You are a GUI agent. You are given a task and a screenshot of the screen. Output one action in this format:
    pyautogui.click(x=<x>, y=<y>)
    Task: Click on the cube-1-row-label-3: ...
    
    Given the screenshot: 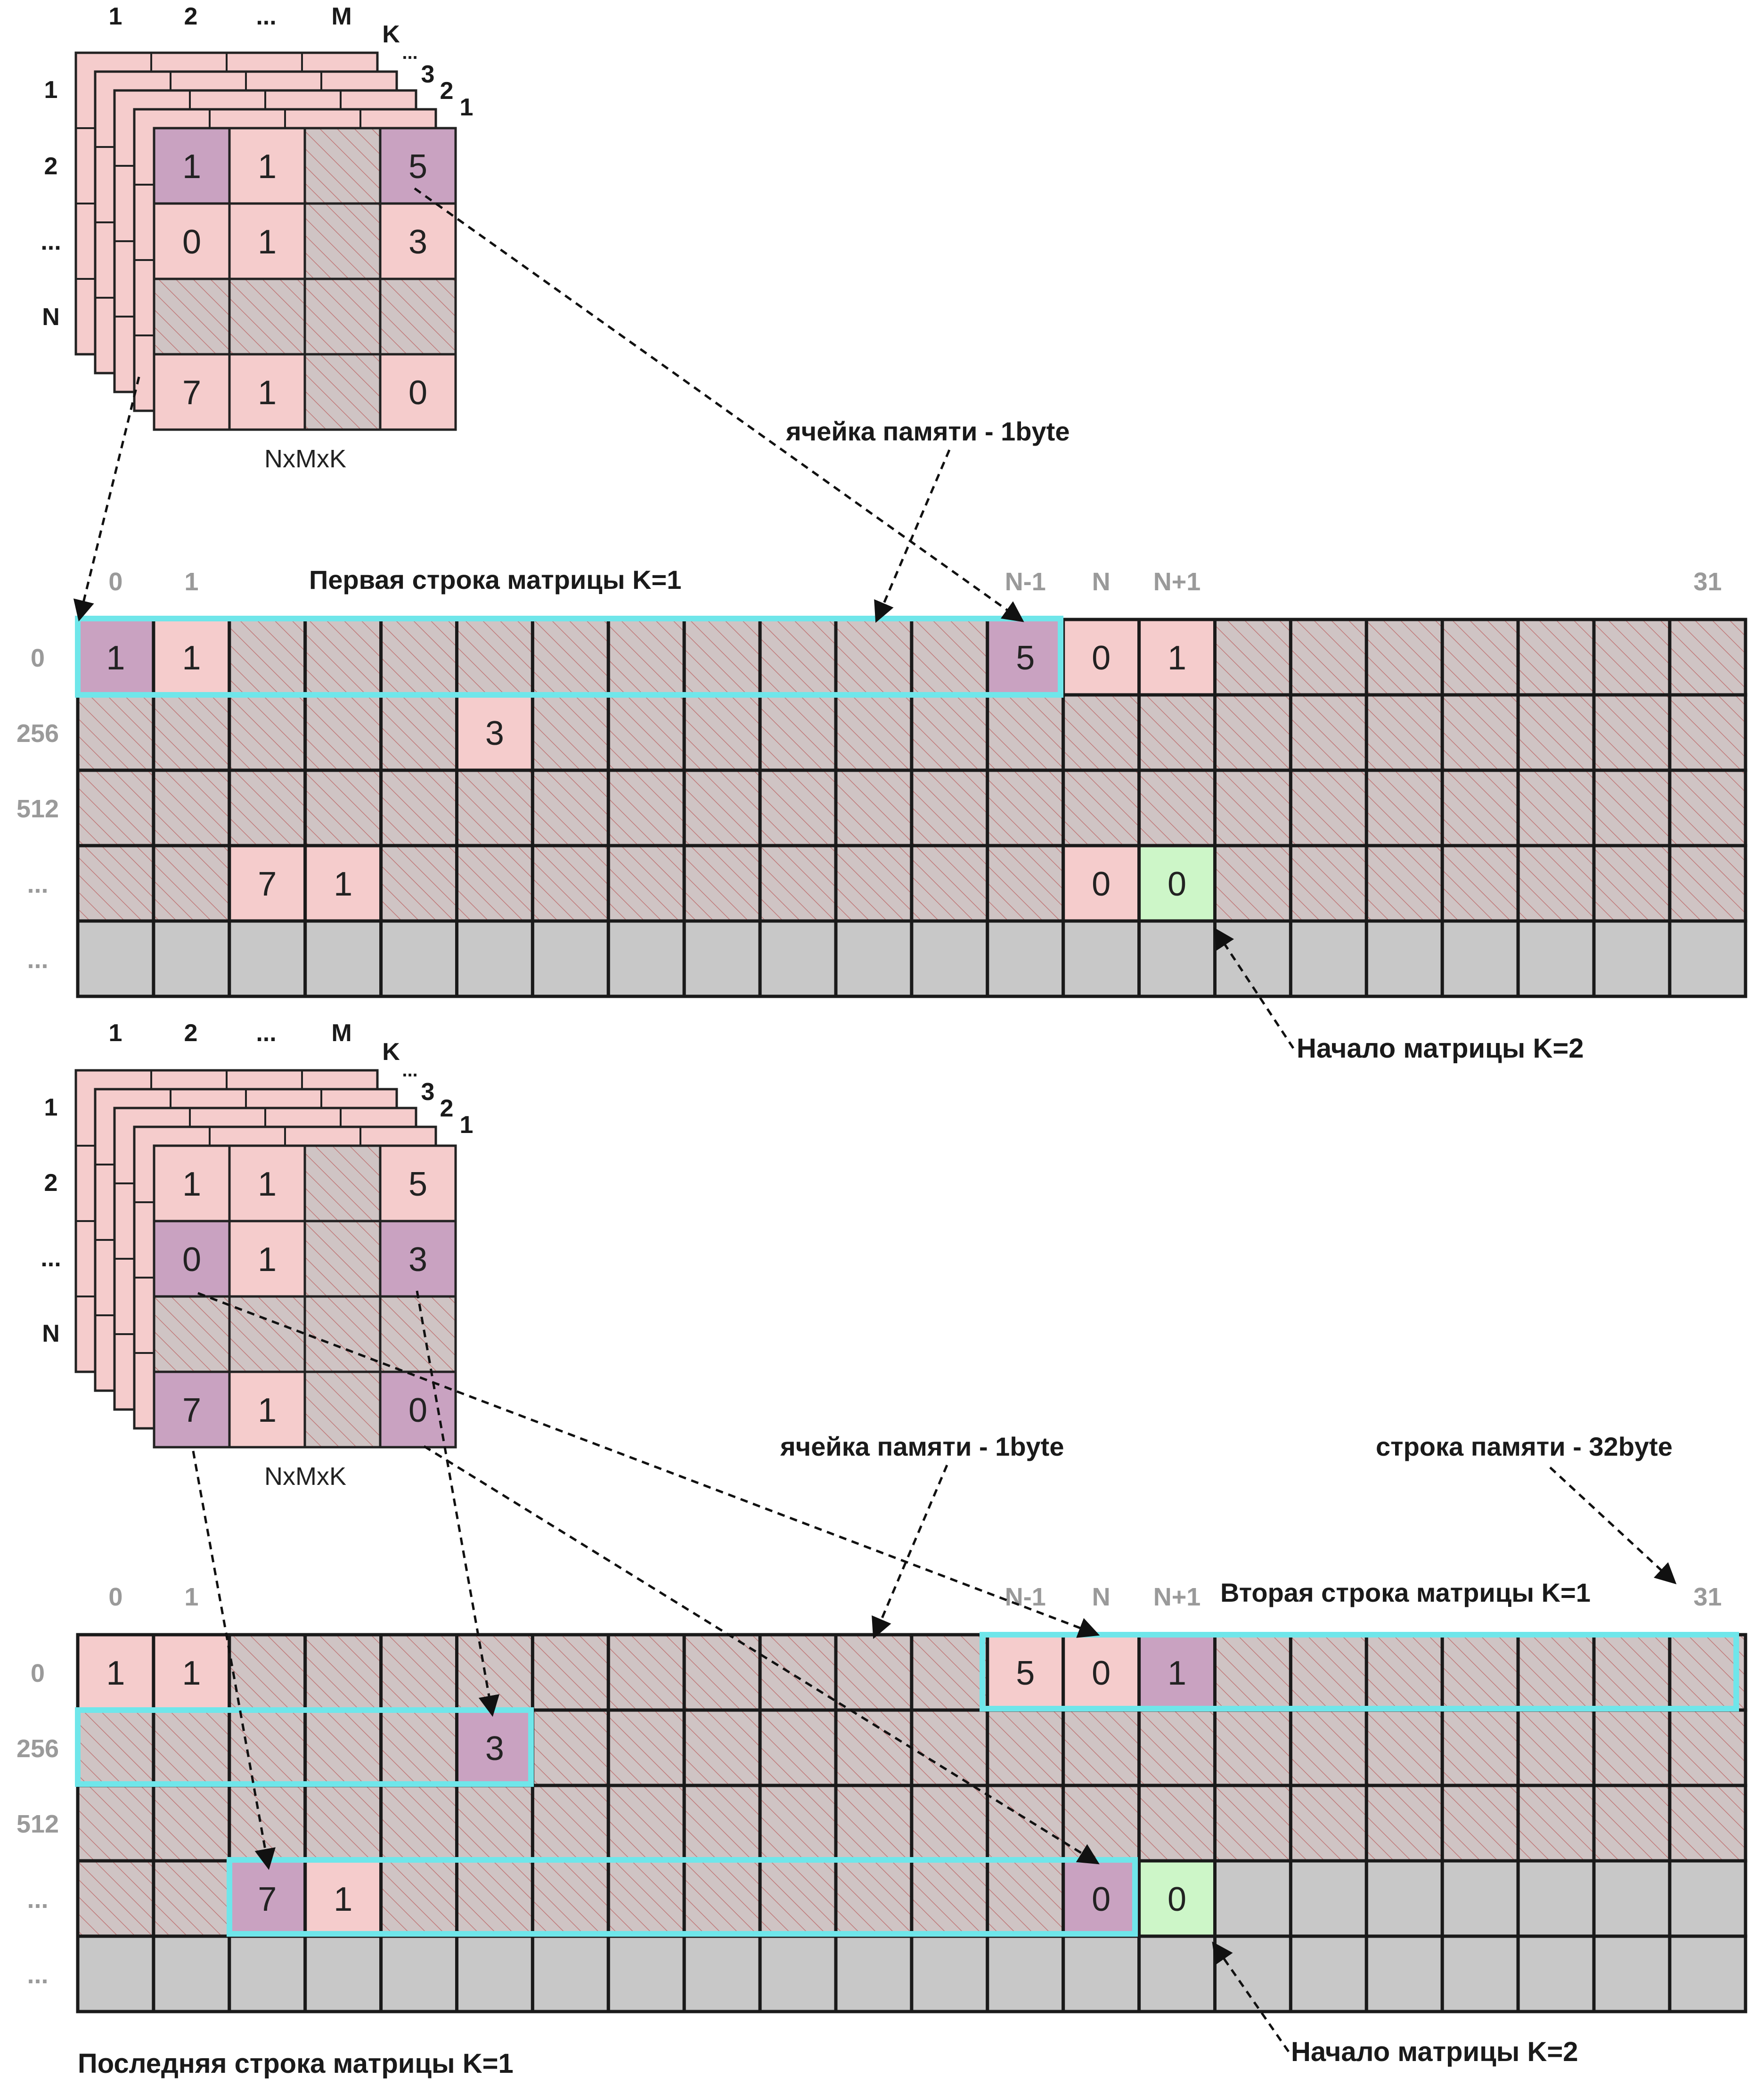 What is the action you would take?
    pyautogui.click(x=51, y=242)
    